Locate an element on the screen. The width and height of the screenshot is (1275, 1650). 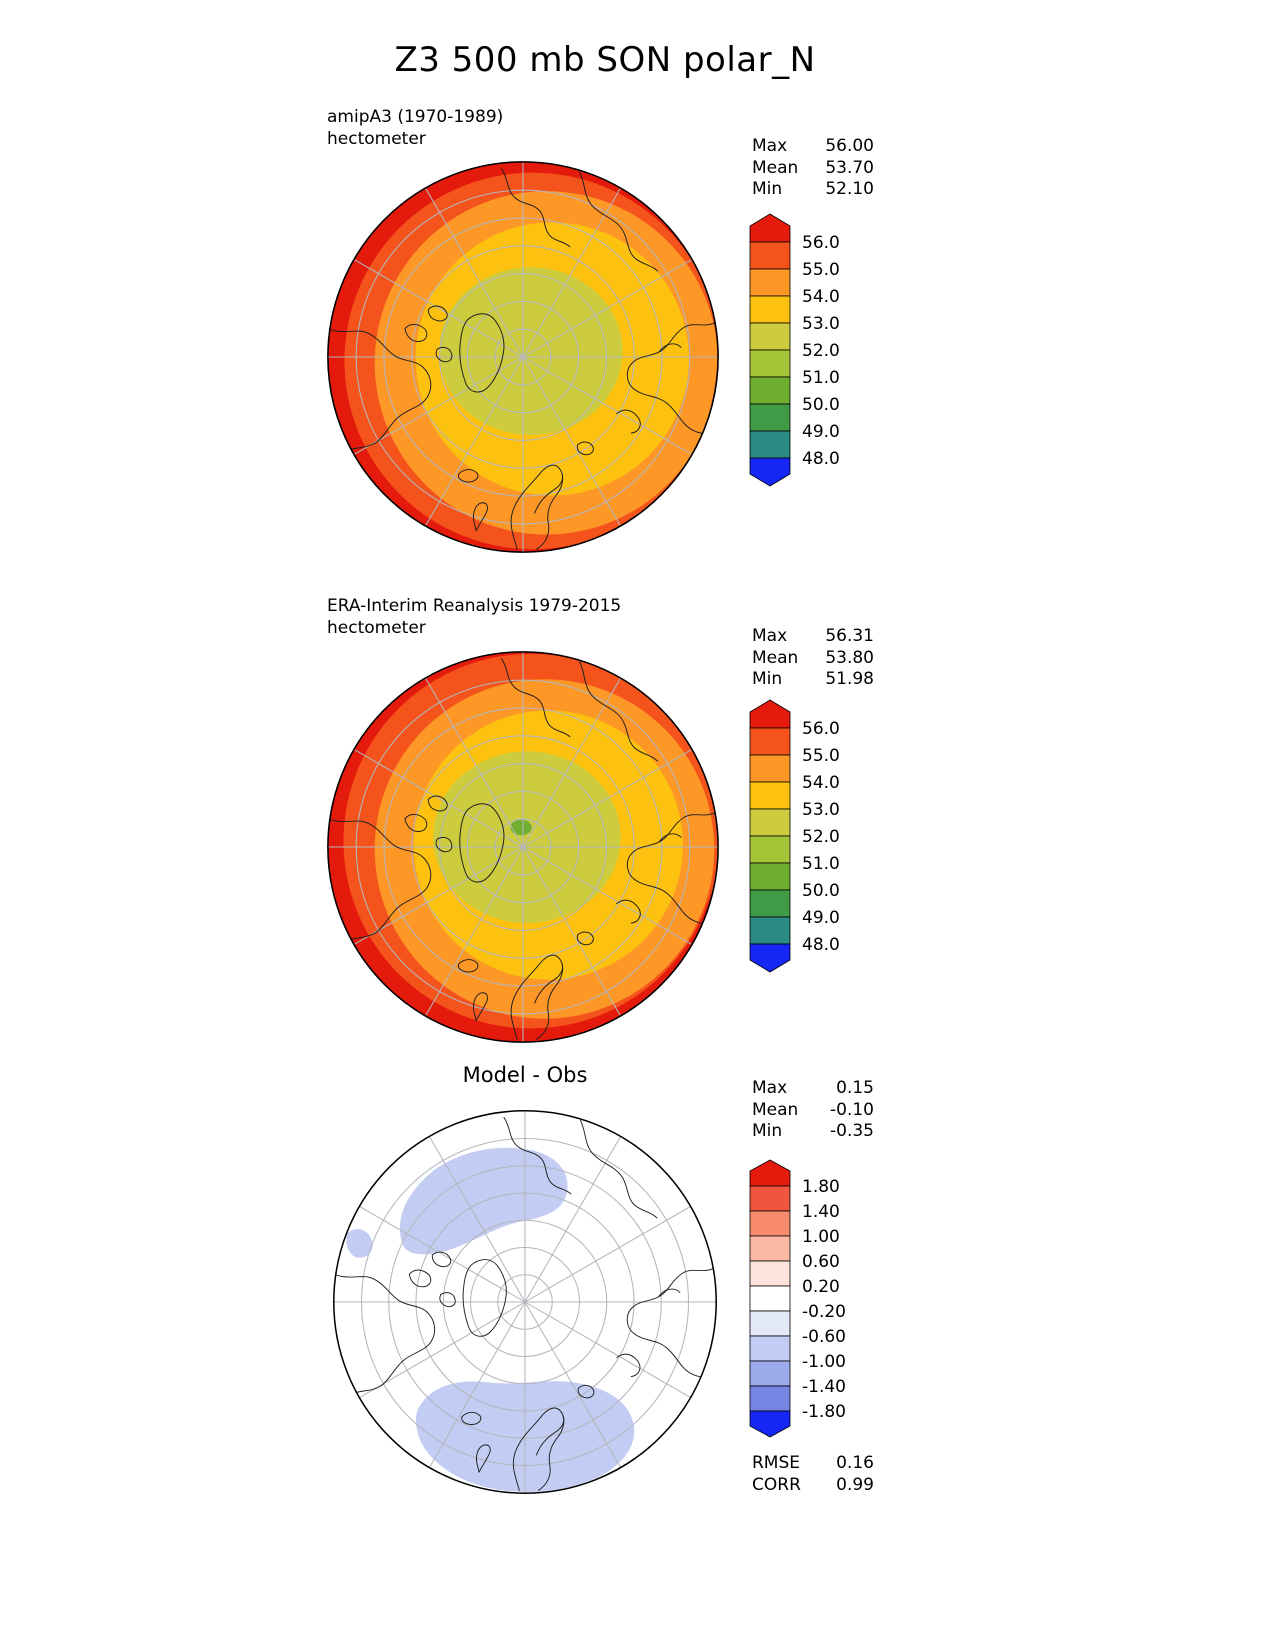
map-era-interim is located at coordinates (523, 847).